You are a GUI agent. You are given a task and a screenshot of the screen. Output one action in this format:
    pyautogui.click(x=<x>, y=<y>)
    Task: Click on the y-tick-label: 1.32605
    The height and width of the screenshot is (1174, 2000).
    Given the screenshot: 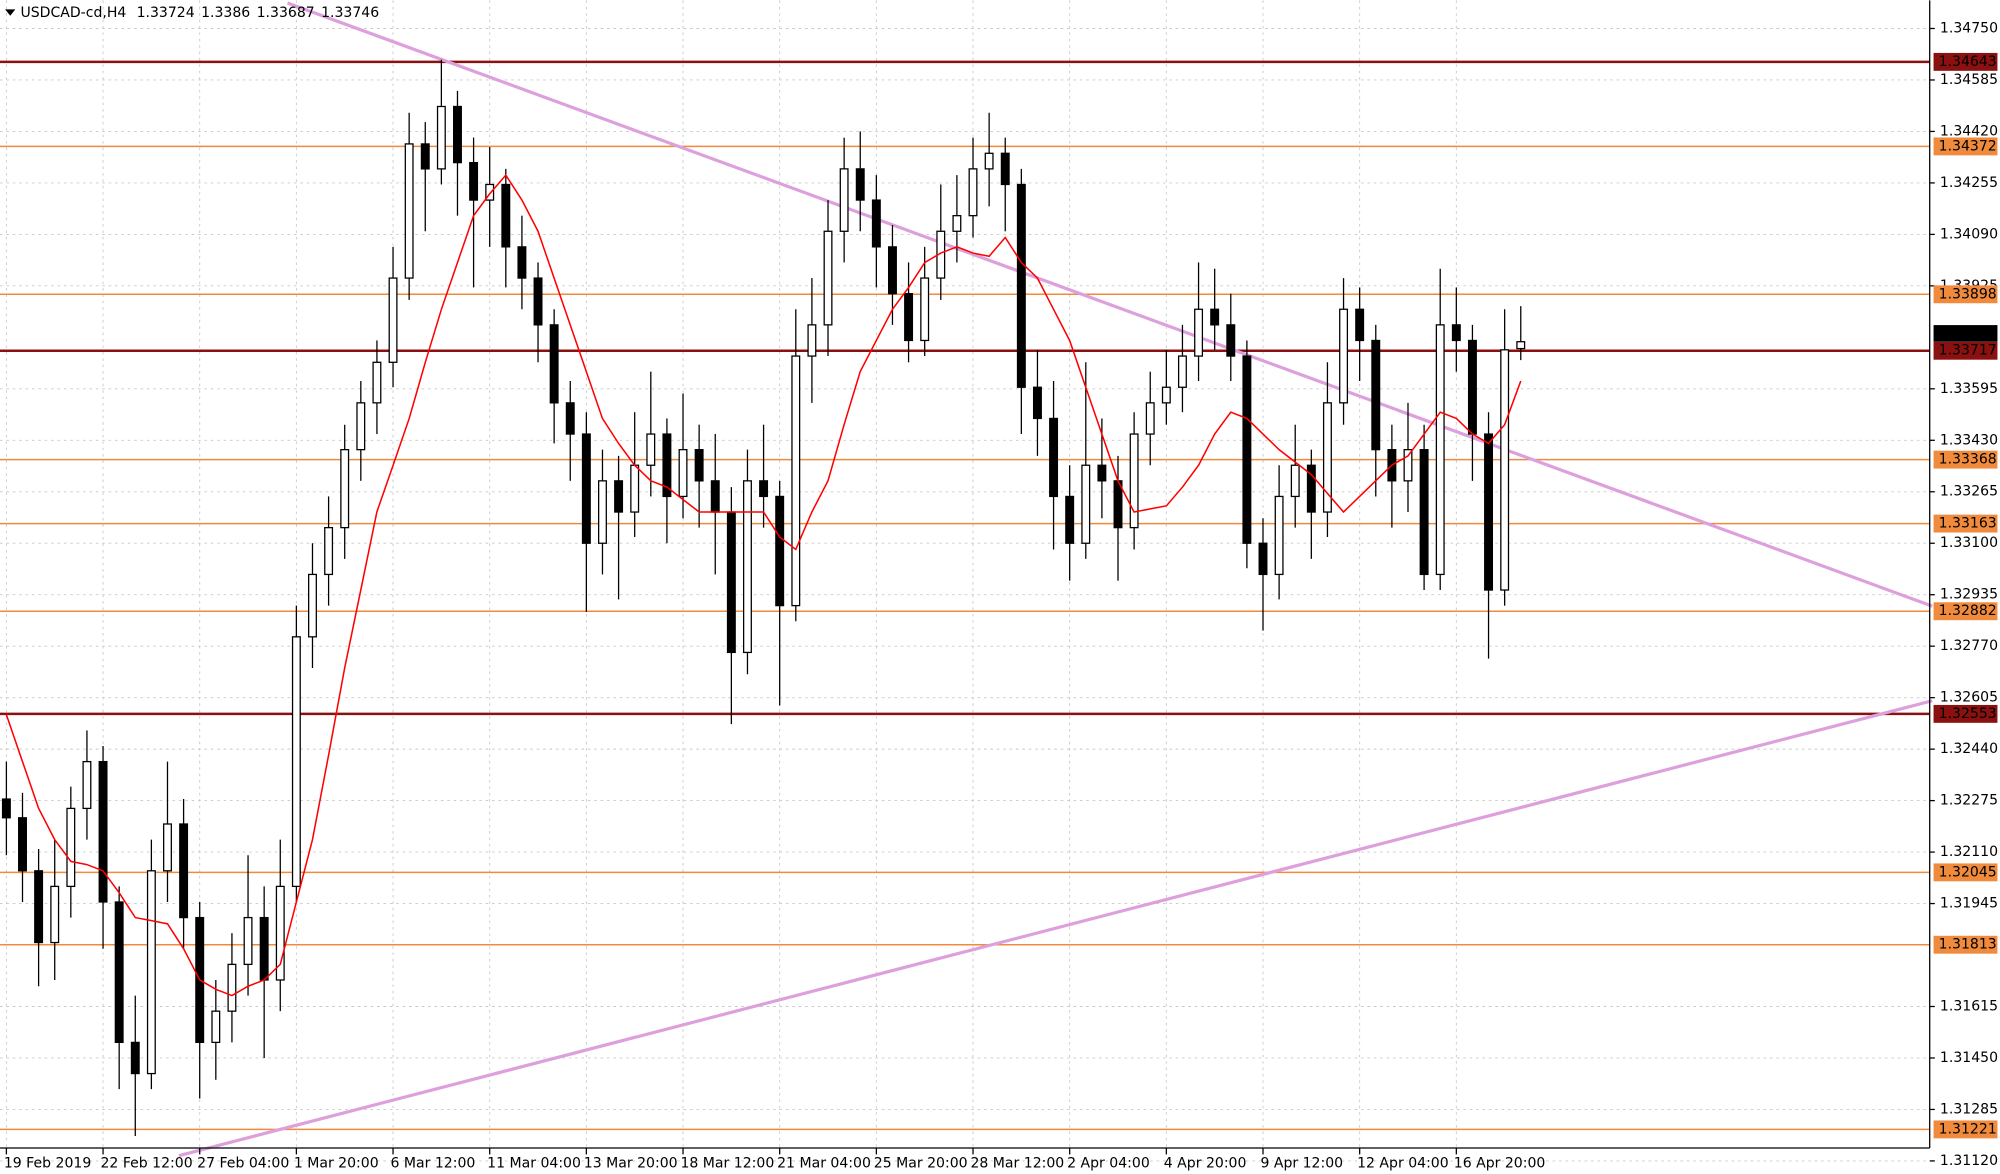 What is the action you would take?
    pyautogui.click(x=1969, y=698)
    